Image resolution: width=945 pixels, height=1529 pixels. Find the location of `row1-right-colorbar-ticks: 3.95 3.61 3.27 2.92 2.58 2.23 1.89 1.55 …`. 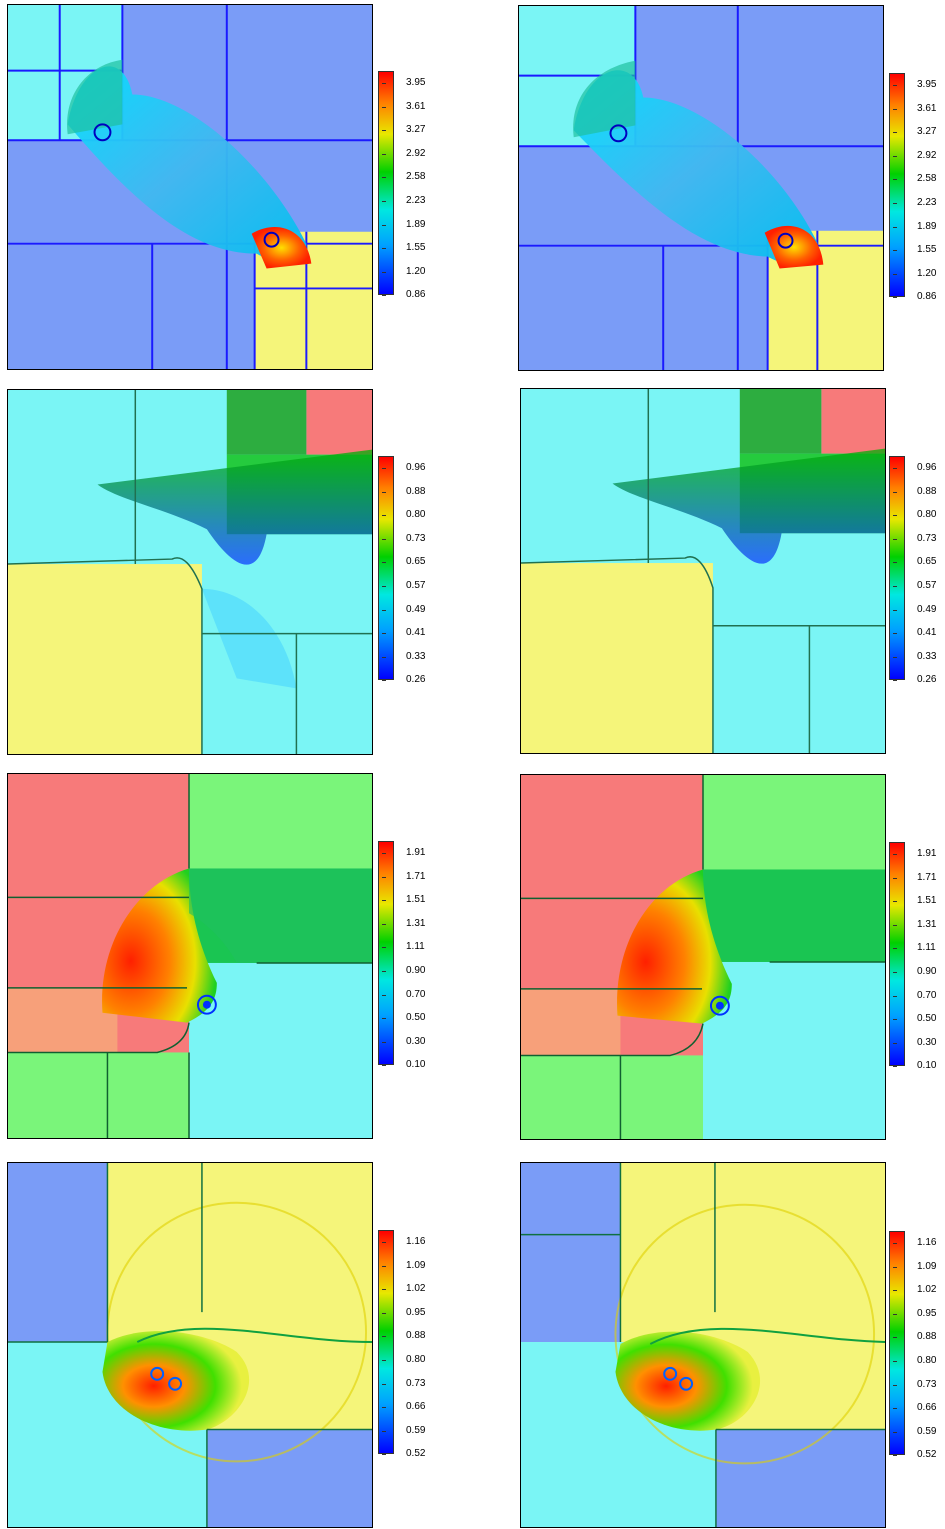

row1-right-colorbar-ticks: 3.95 3.61 3.27 2.92 2.58 2.23 1.89 1.55 … is located at coordinates (918, 194).